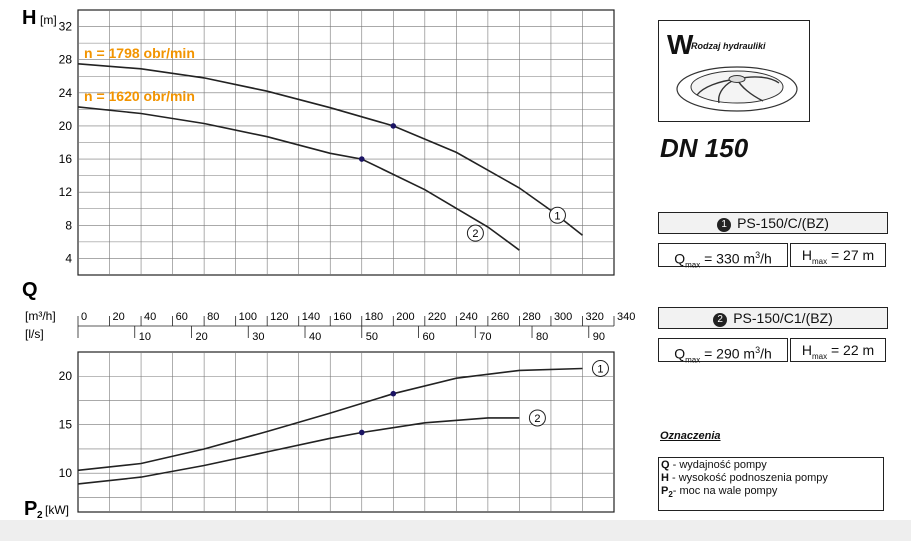  What do you see at coordinates (783, 223) in the screenshot?
I see `model-name: PS-150/C/(BZ)` at bounding box center [783, 223].